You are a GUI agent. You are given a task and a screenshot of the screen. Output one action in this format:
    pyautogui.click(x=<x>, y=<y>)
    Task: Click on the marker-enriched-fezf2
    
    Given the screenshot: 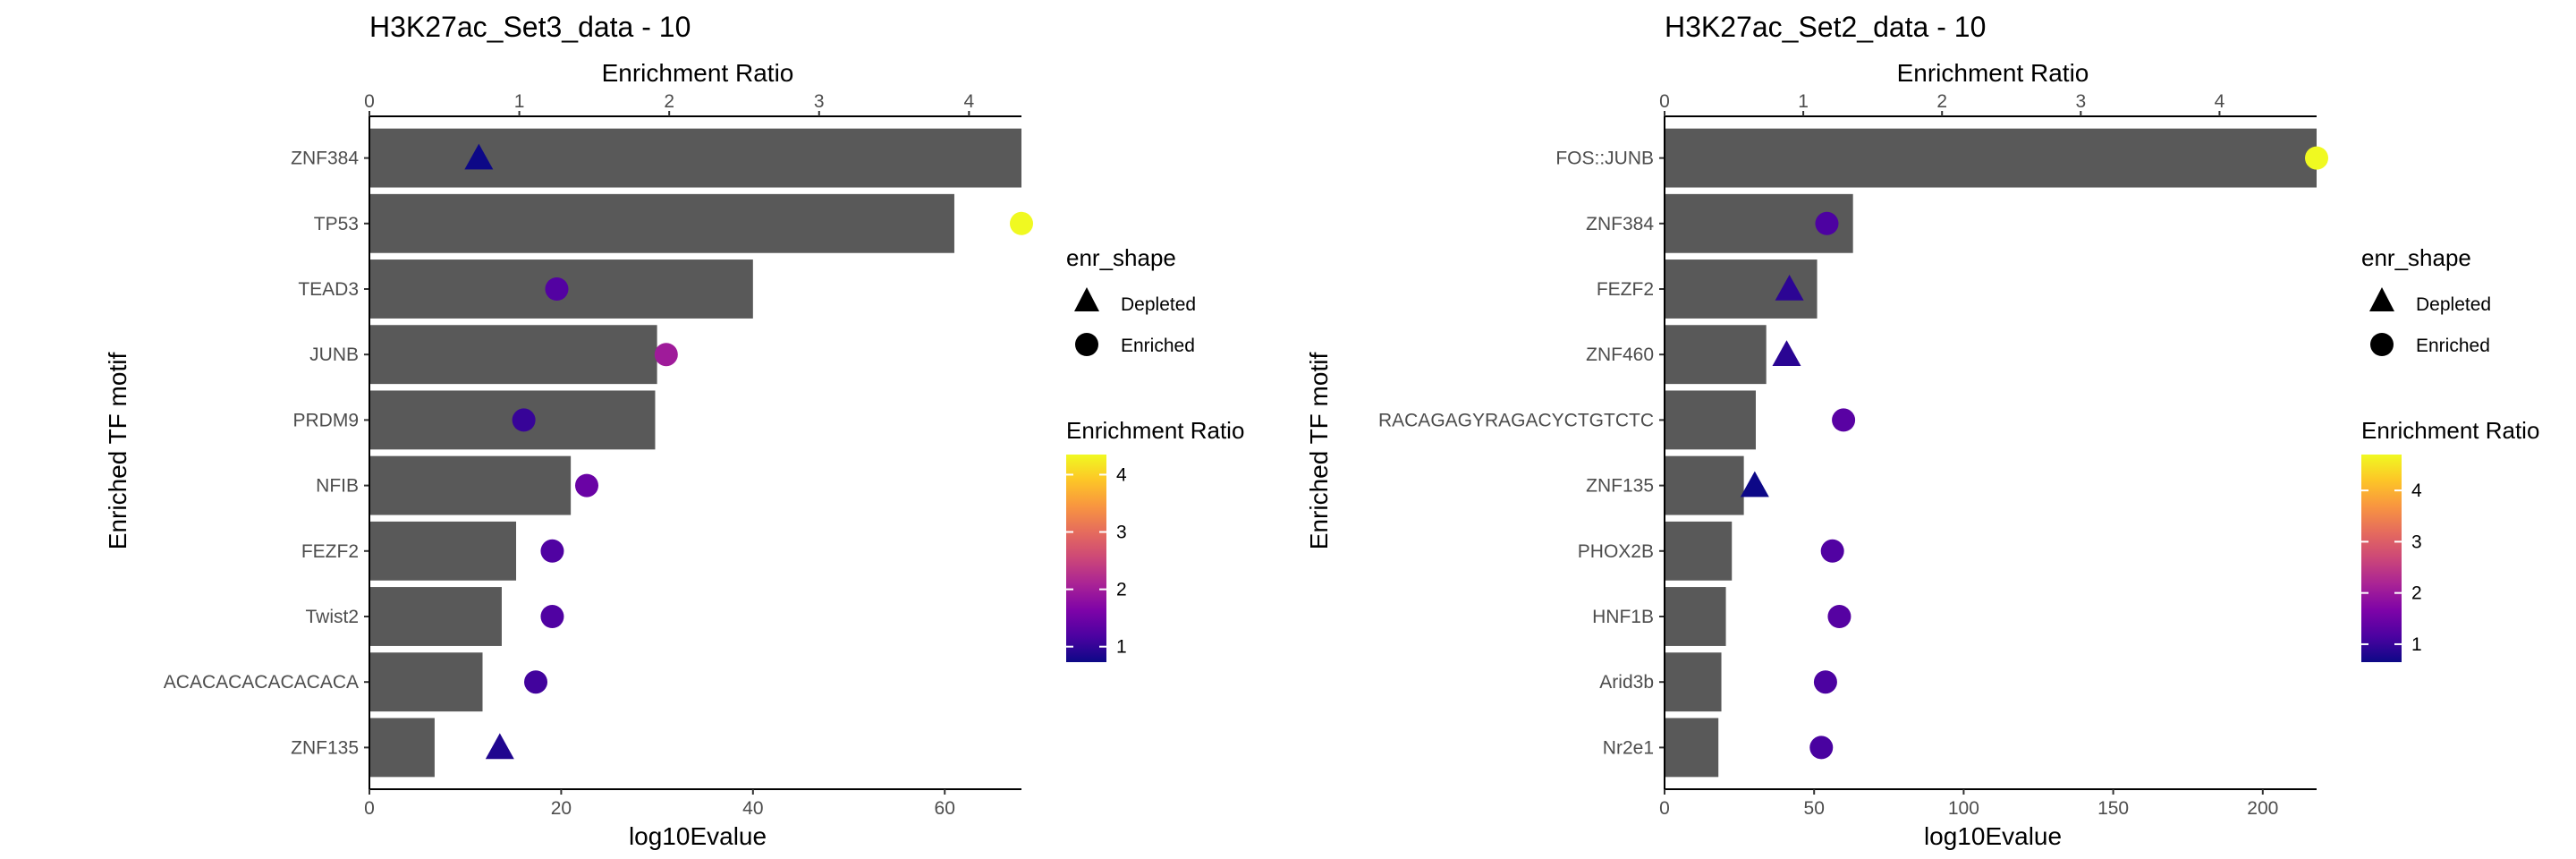 What is the action you would take?
    pyautogui.click(x=552, y=551)
    